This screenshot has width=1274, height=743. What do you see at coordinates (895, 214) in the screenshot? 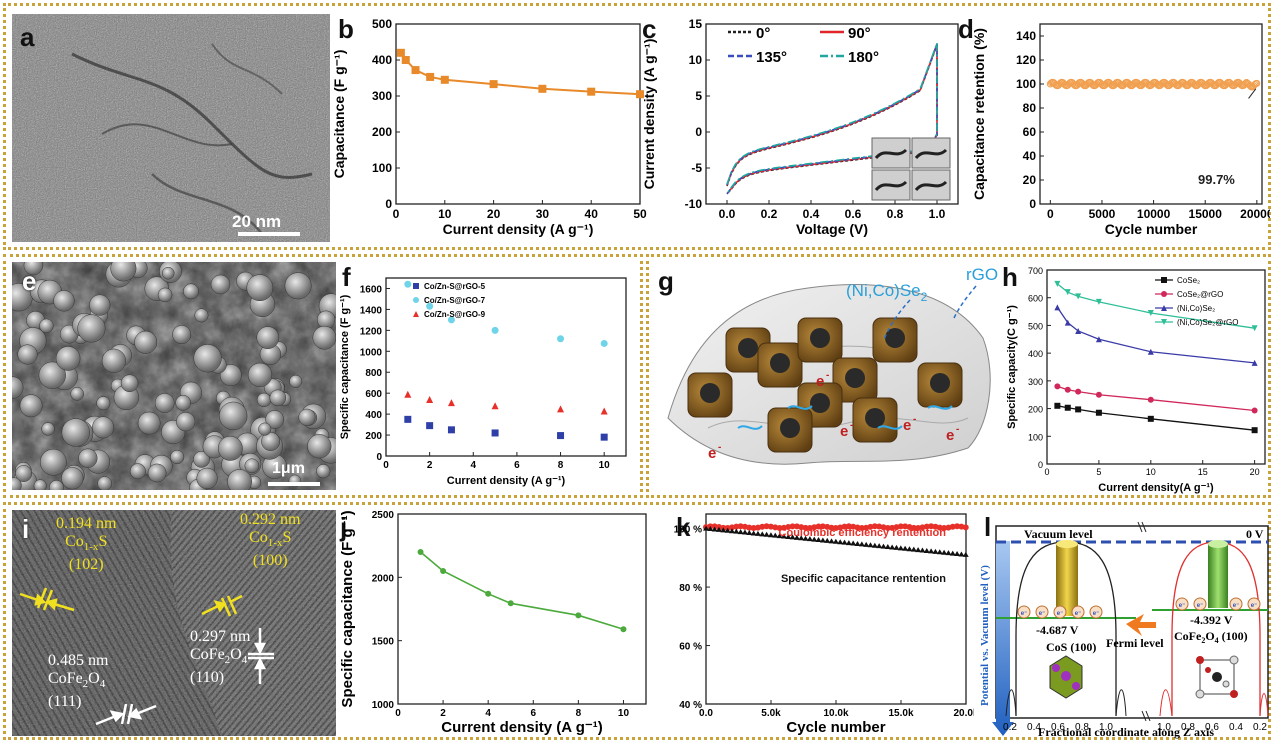
I see `x-tick-label: 0.8` at bounding box center [895, 214].